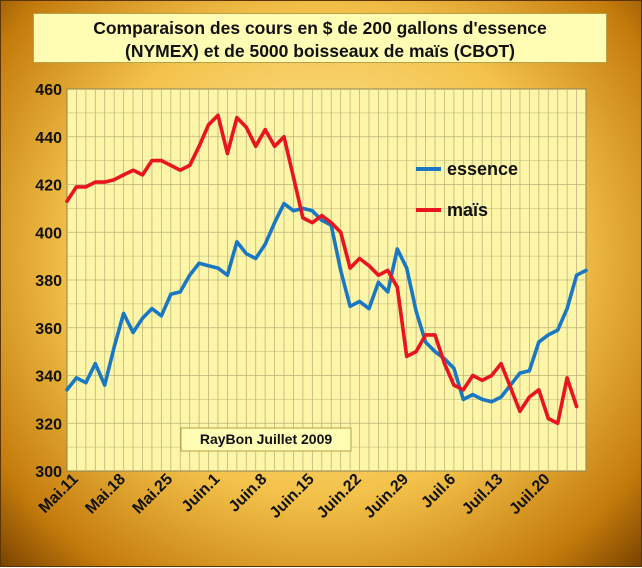 The height and width of the screenshot is (568, 642). What do you see at coordinates (482, 169) in the screenshot?
I see `legend-label: essence` at bounding box center [482, 169].